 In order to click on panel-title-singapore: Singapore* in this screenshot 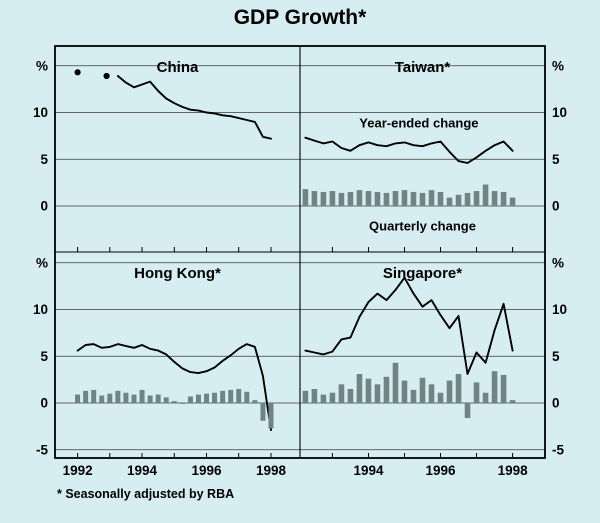, I will do `click(422, 273)`.